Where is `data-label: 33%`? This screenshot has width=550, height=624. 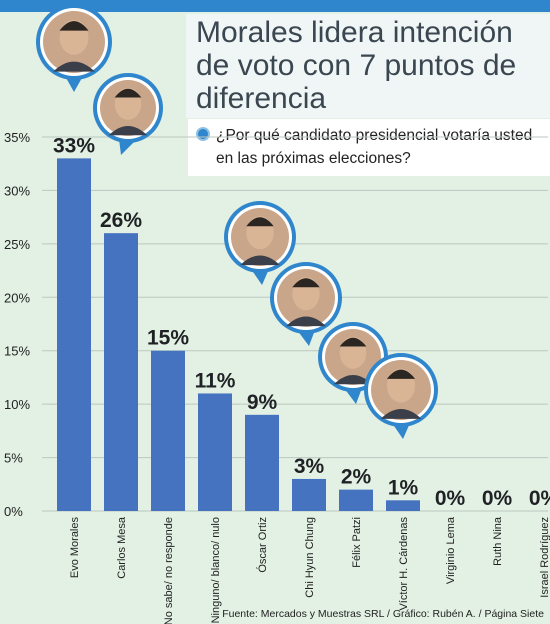 data-label: 33% is located at coordinates (74, 145).